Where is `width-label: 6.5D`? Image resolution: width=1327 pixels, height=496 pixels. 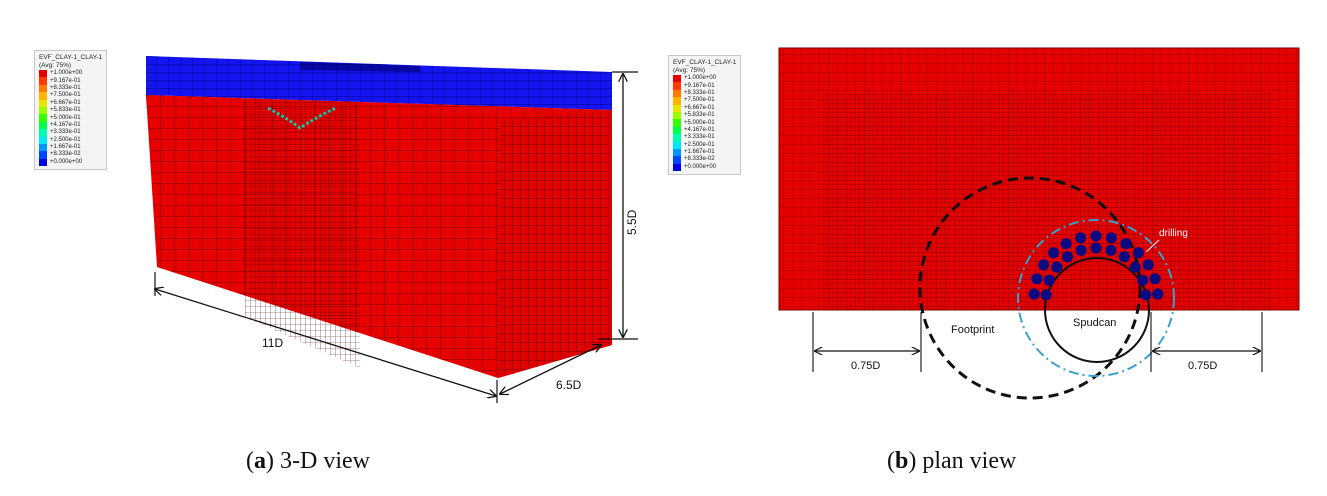
width-label: 6.5D is located at coordinates (569, 385).